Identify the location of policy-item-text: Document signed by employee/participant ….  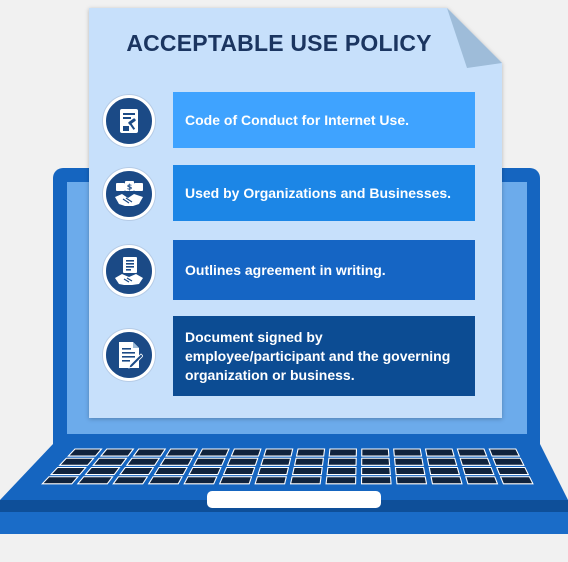
(324, 356).